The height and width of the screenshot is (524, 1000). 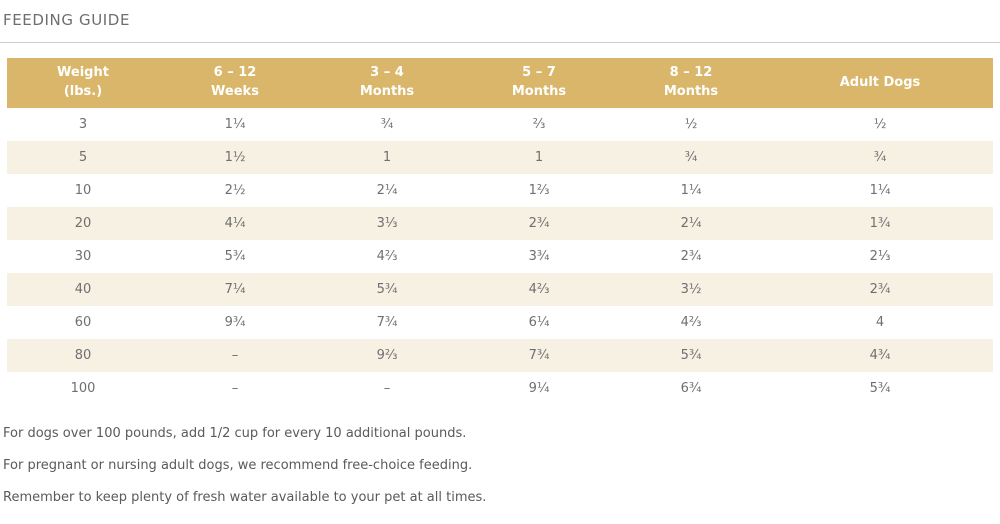 What do you see at coordinates (539, 322) in the screenshot?
I see `table-cell: 6¼` at bounding box center [539, 322].